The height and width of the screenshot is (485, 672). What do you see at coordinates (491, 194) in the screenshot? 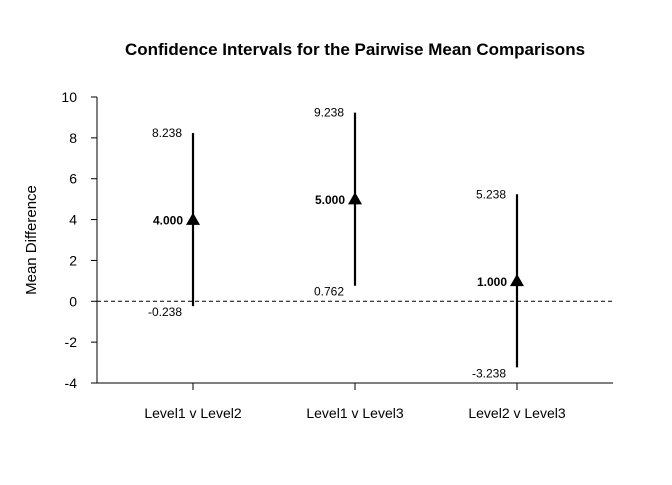
I see `upper-bound-label: 5.238` at bounding box center [491, 194].